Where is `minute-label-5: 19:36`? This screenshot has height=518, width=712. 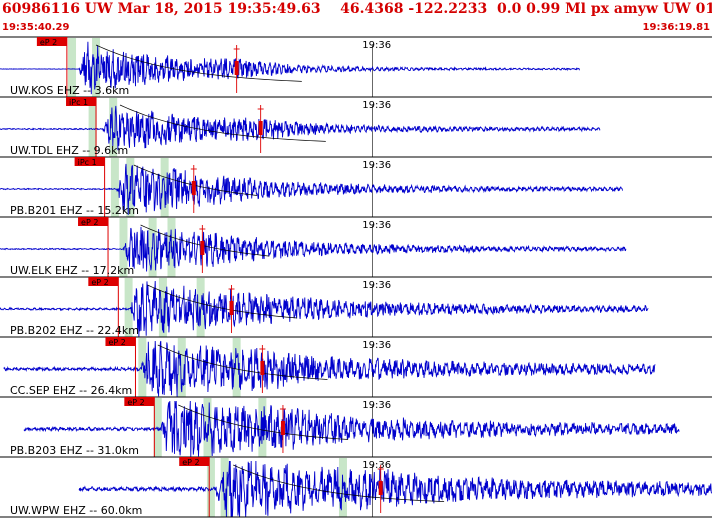 minute-label-5: 19:36 is located at coordinates (376, 345).